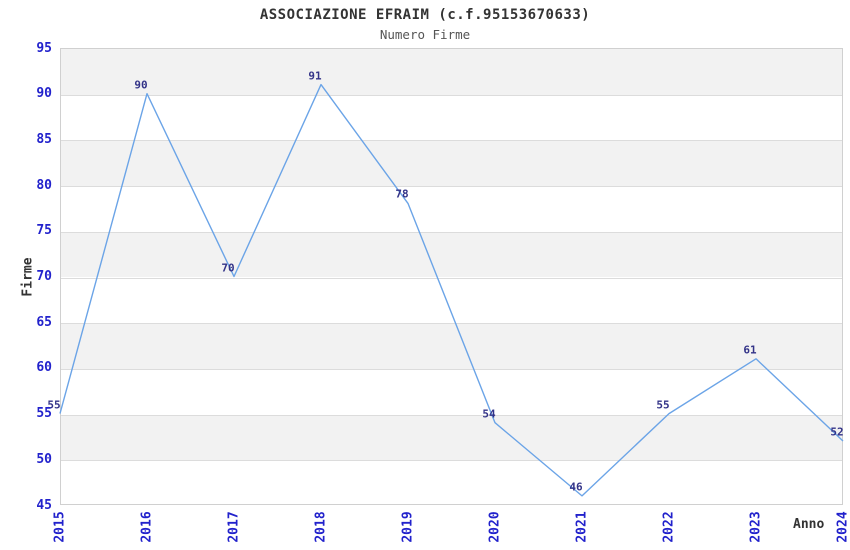 The width and height of the screenshot is (850, 550). I want to click on data-point-label: 78, so click(402, 194).